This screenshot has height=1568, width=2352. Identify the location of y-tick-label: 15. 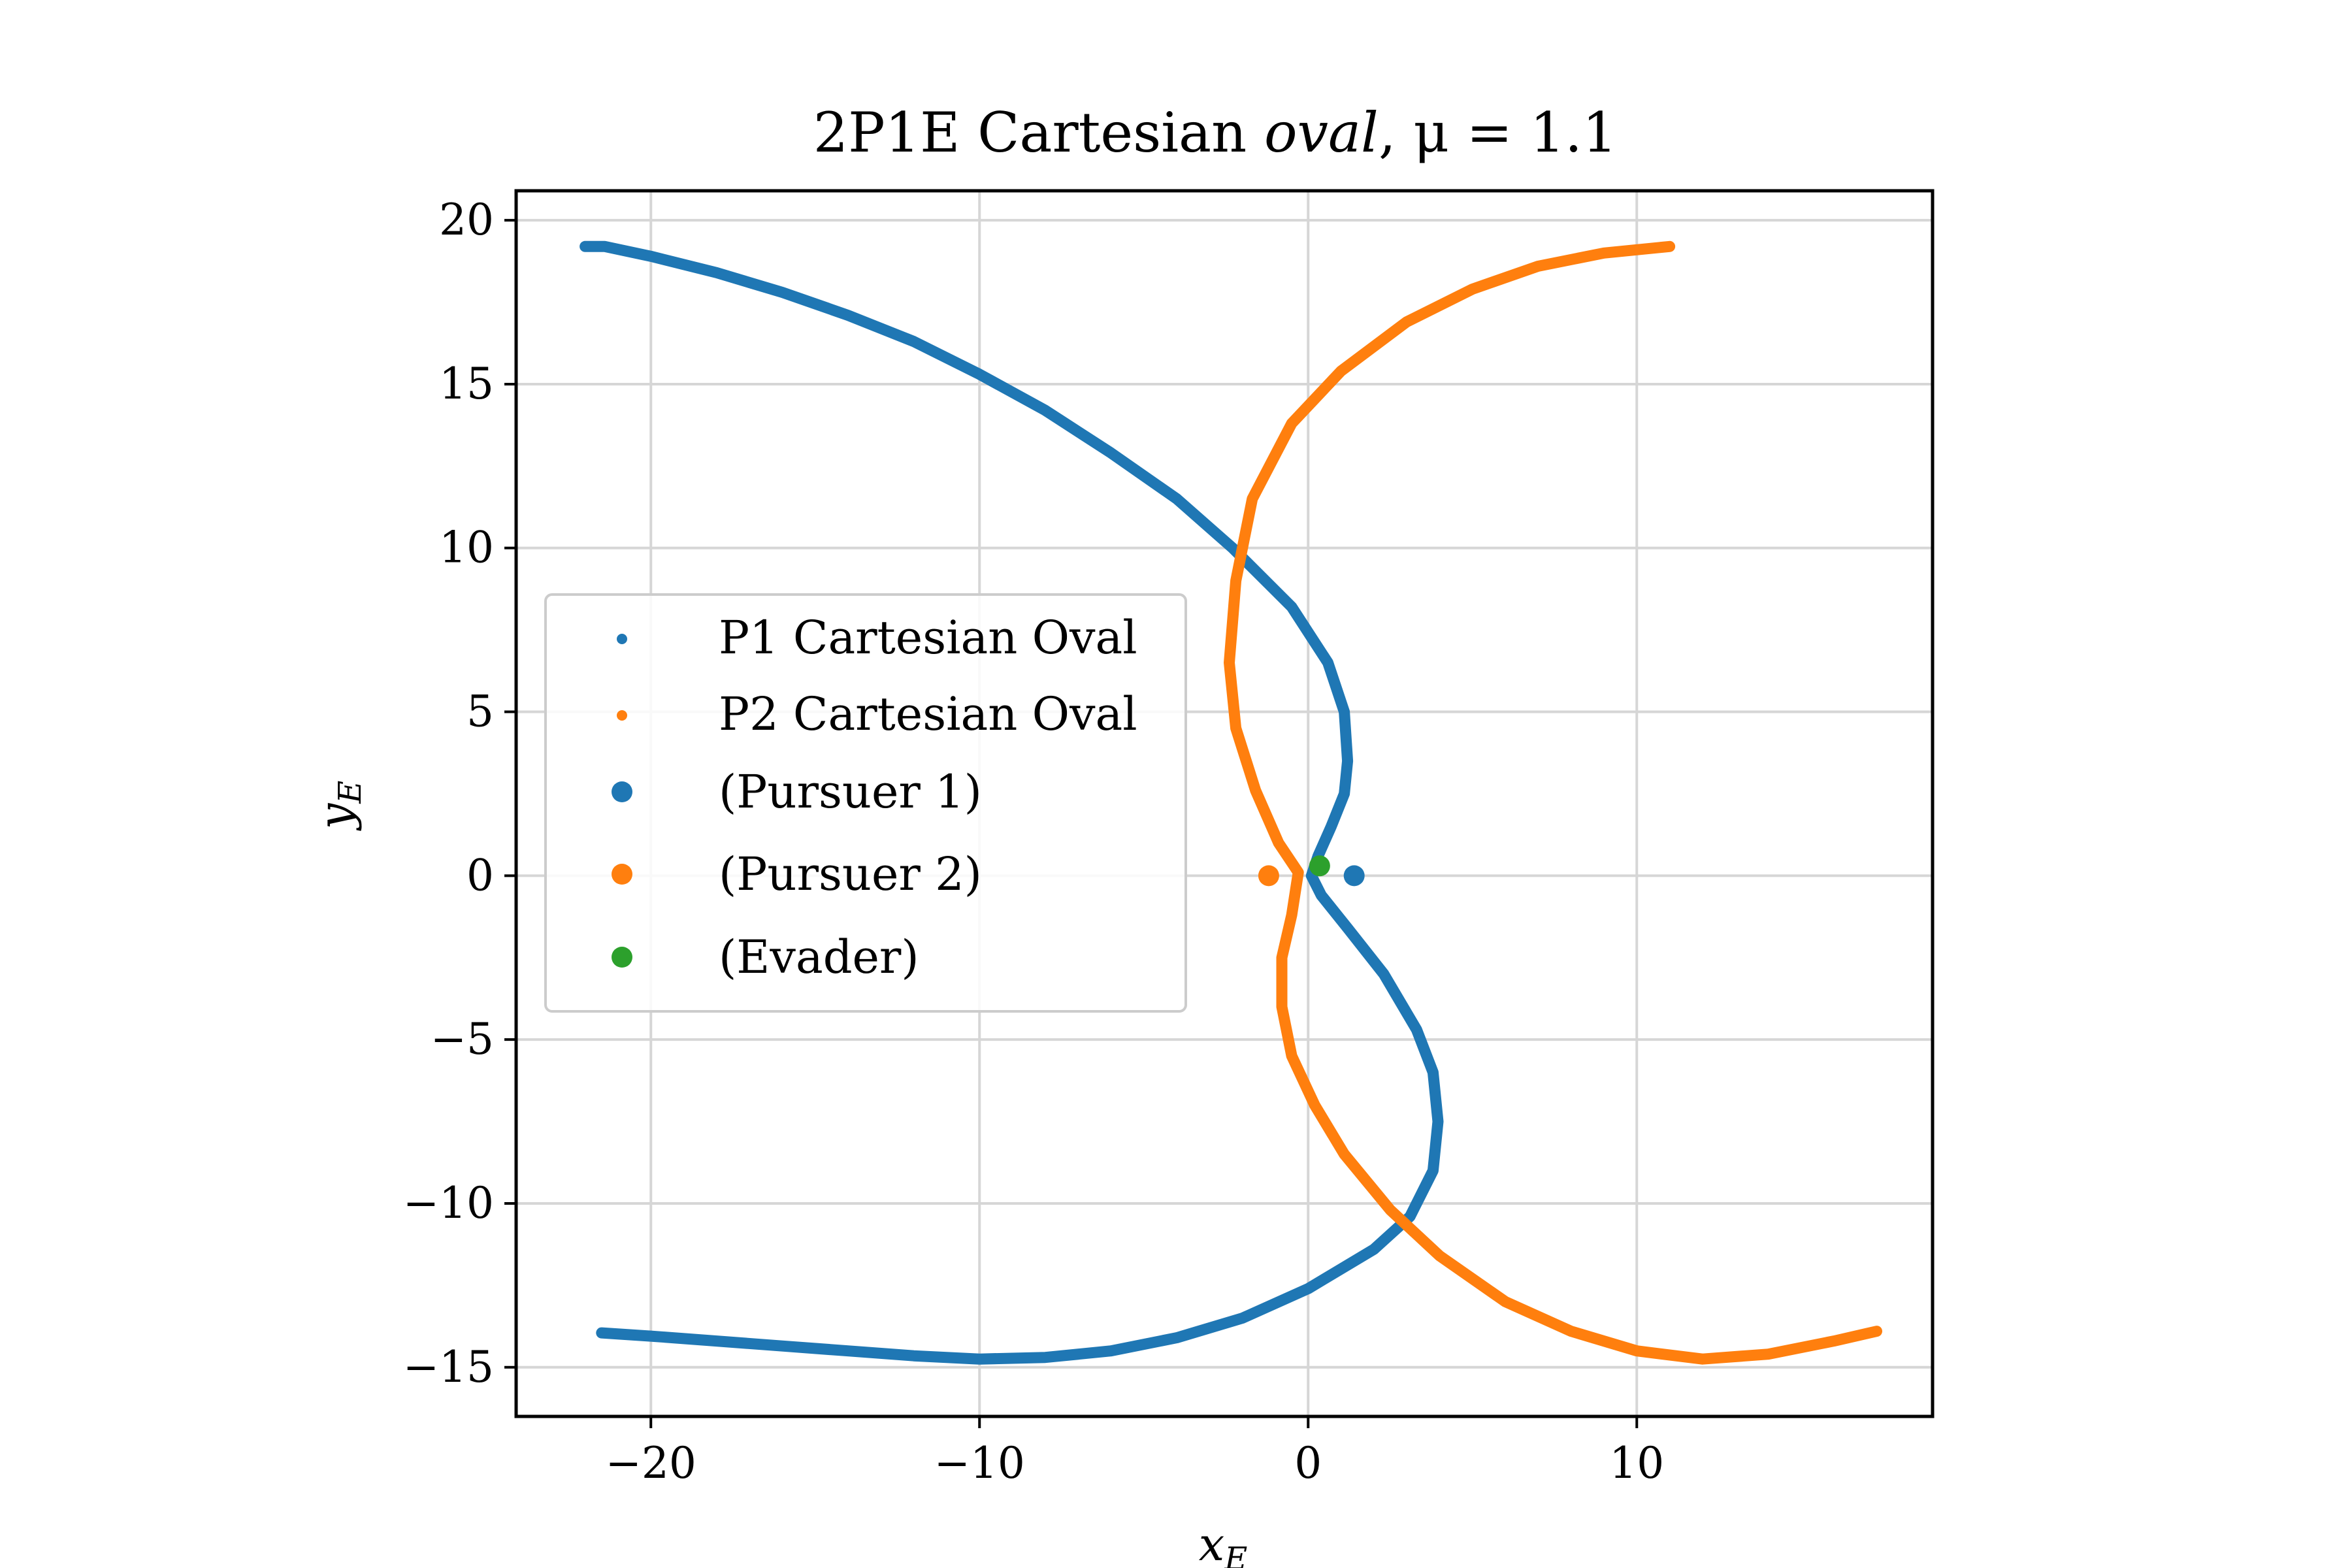
(466, 384).